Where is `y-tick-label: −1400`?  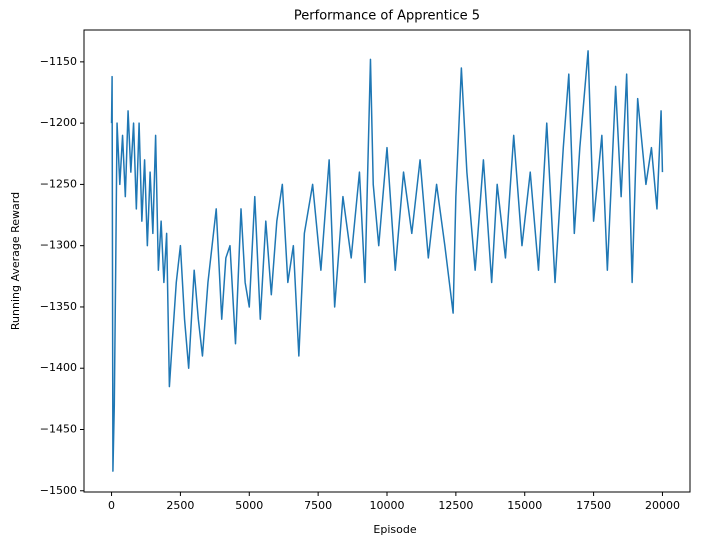 y-tick-label: −1400 is located at coordinates (58, 367).